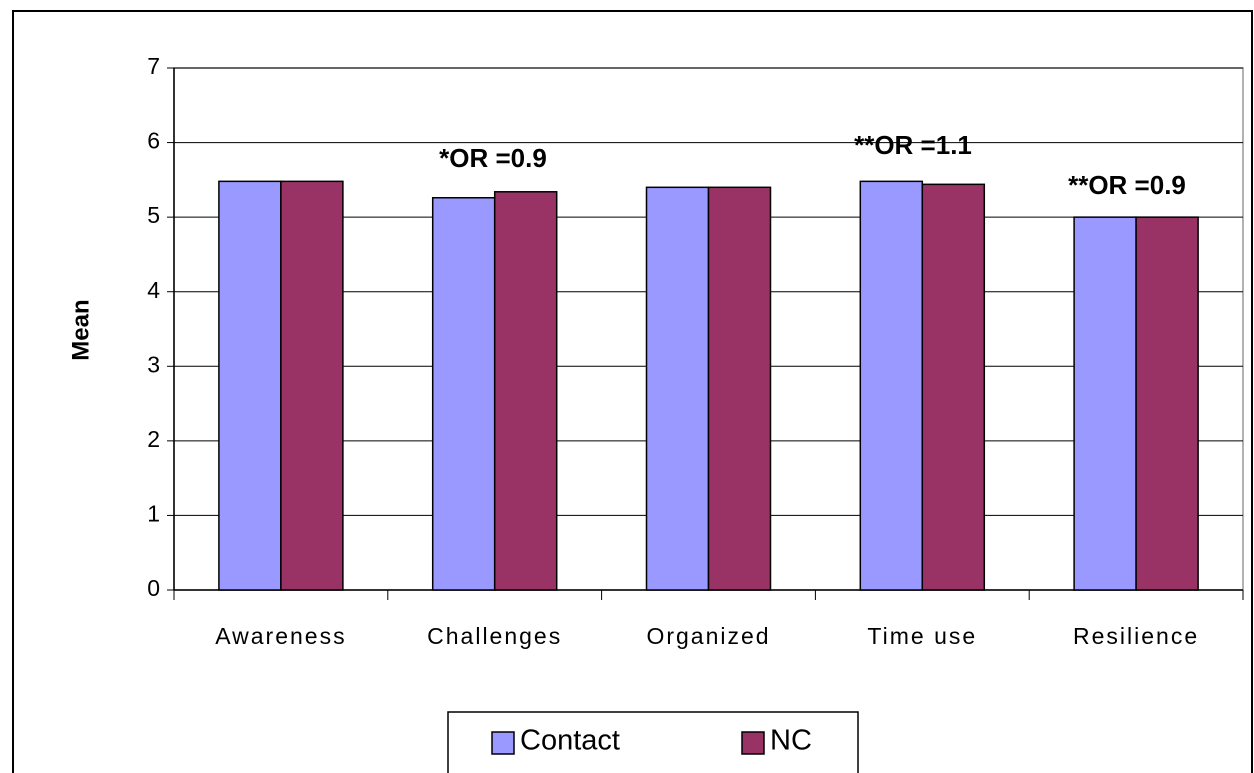 The height and width of the screenshot is (773, 1254). What do you see at coordinates (708, 636) in the screenshot?
I see `x-tick-label: Organized` at bounding box center [708, 636].